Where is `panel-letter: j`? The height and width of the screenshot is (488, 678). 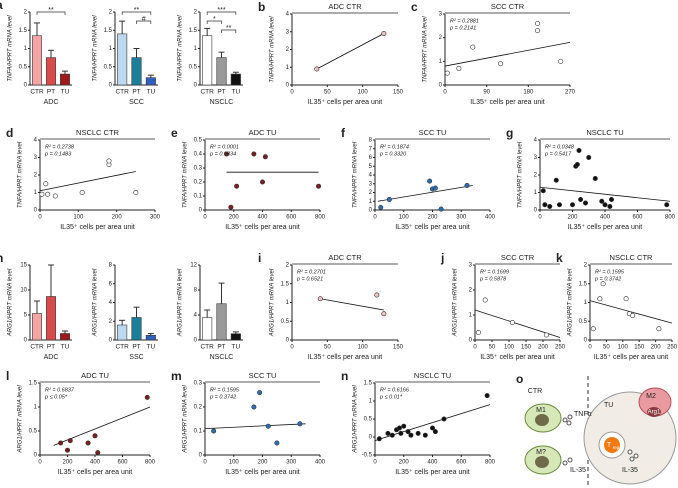
panel-letter: j is located at coordinates (442, 258).